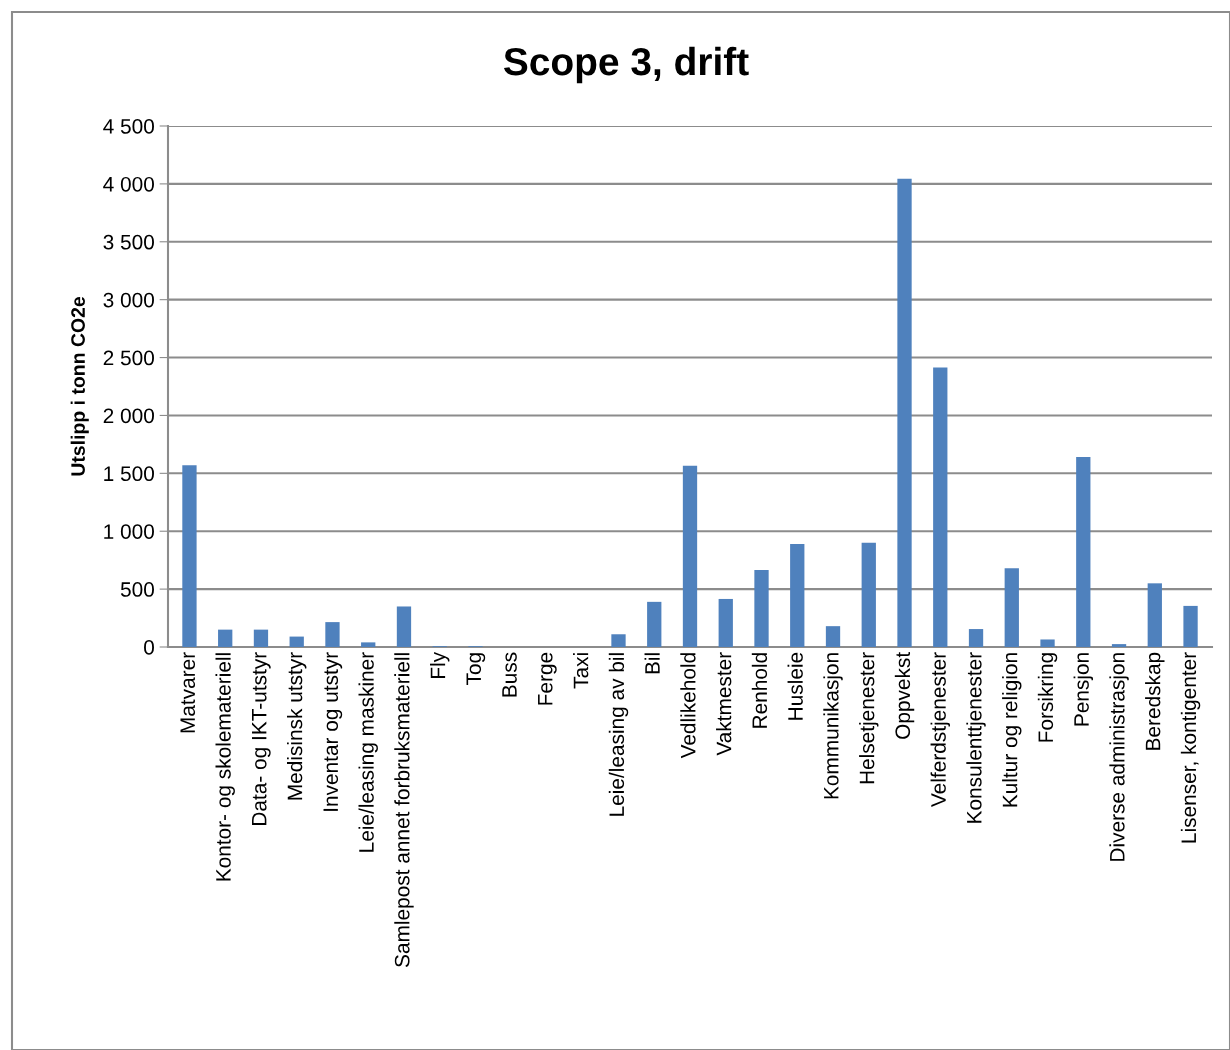 The image size is (1230, 1050). What do you see at coordinates (79, 386) in the screenshot?
I see `y-axis-title: Utslipp i tonn CO2e` at bounding box center [79, 386].